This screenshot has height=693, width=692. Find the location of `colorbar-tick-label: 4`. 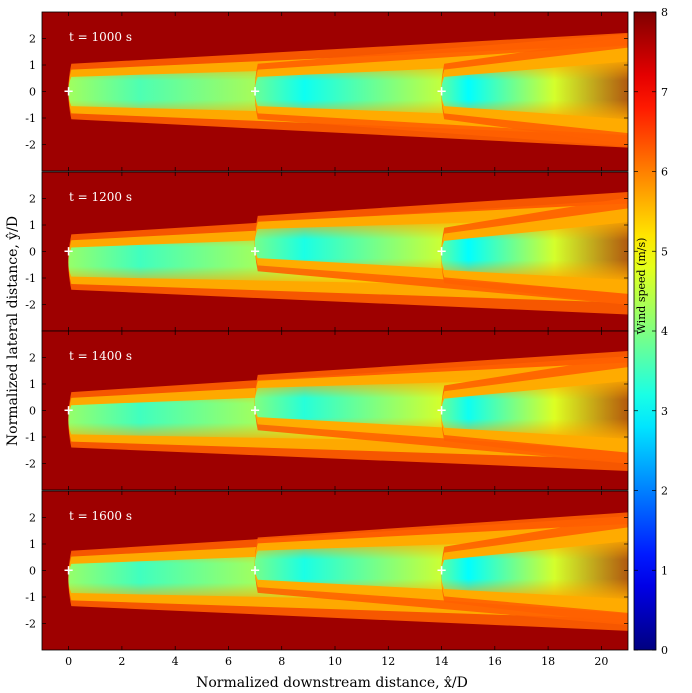

colorbar-tick-label: 4 is located at coordinates (664, 331).